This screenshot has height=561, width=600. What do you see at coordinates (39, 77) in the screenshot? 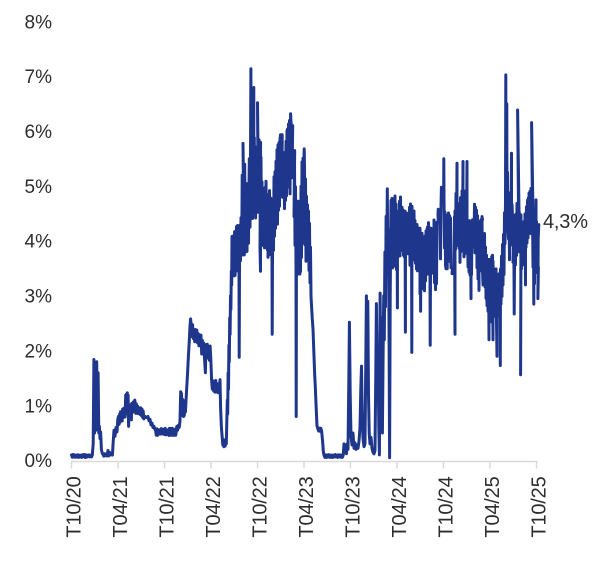
I see `svg-text: 7%` at bounding box center [39, 77].